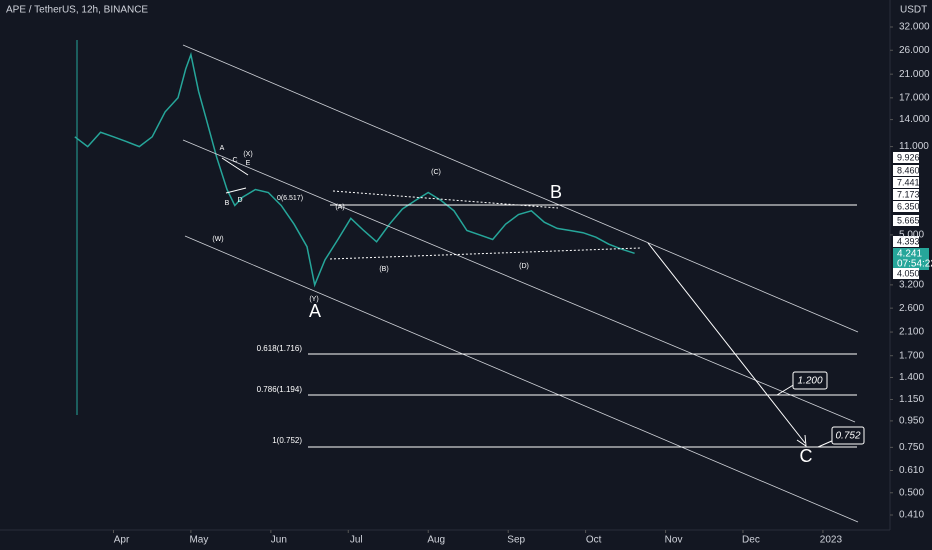 This screenshot has width=932, height=550. Describe the element at coordinates (247, 154) in the screenshot. I see `annotation: (X)` at that location.